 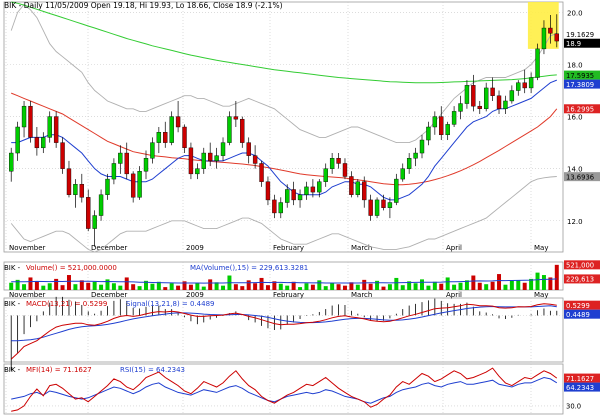 What do you see at coordinates (573, 44) in the screenshot?
I see `price-tag-label: 18.9` at bounding box center [573, 44].